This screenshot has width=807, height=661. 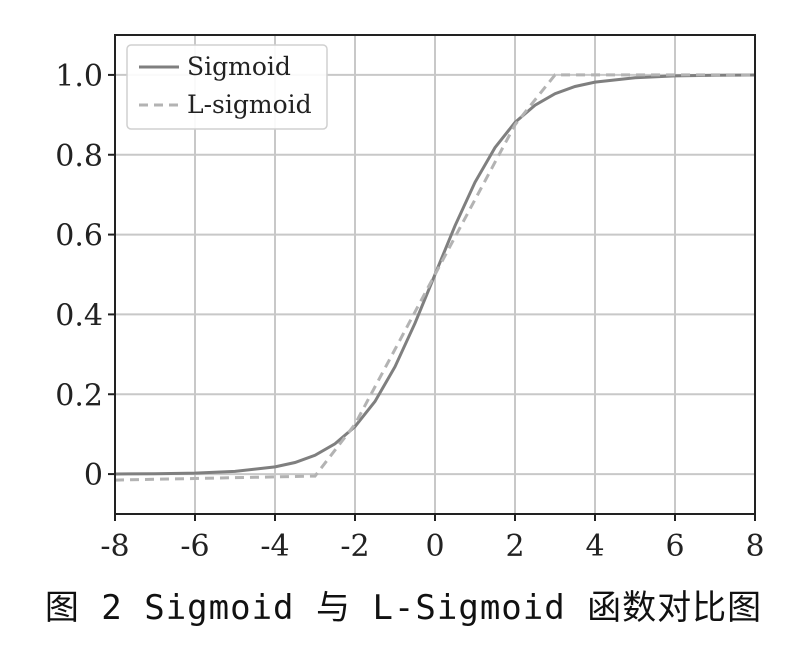 What do you see at coordinates (194, 546) in the screenshot?
I see `x-tick-label: -6` at bounding box center [194, 546].